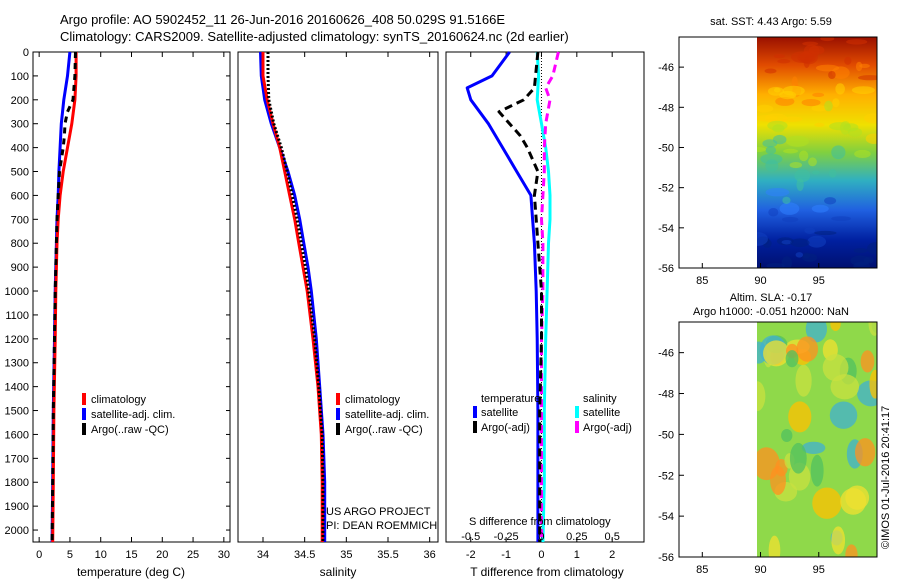 This screenshot has width=900, height=580. Describe the element at coordinates (17, 435) in the screenshot. I see `y-tick-label: 1600` at that location.